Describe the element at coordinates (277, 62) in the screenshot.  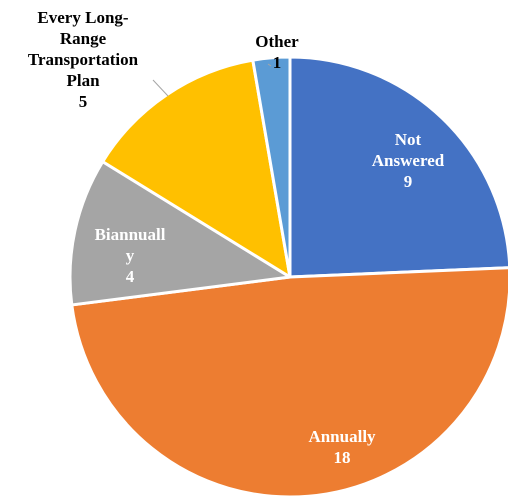
I see `slice-value-other: 1` at that location.